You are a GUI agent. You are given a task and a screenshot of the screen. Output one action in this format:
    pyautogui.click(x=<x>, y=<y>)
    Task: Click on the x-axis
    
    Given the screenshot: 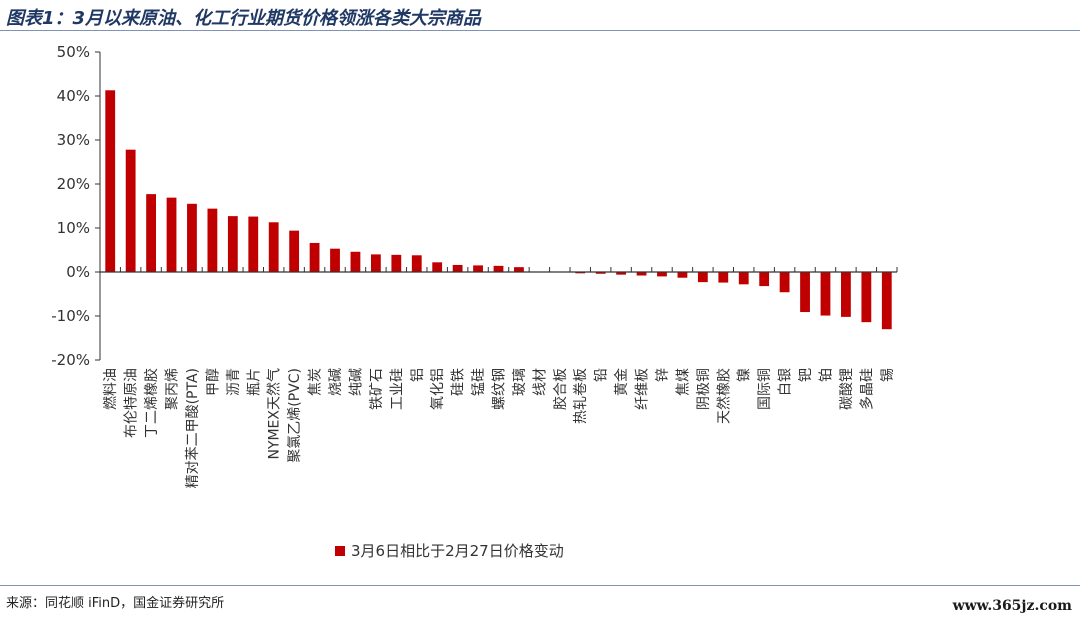 What is the action you would take?
    pyautogui.click(x=498, y=270)
    